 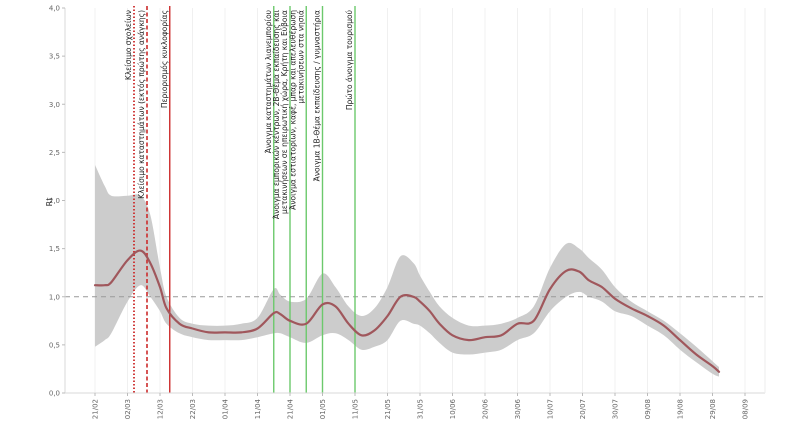 What do you see at coordinates (128, 409) in the screenshot?
I see `x-tick-label: 02/03` at bounding box center [128, 409].